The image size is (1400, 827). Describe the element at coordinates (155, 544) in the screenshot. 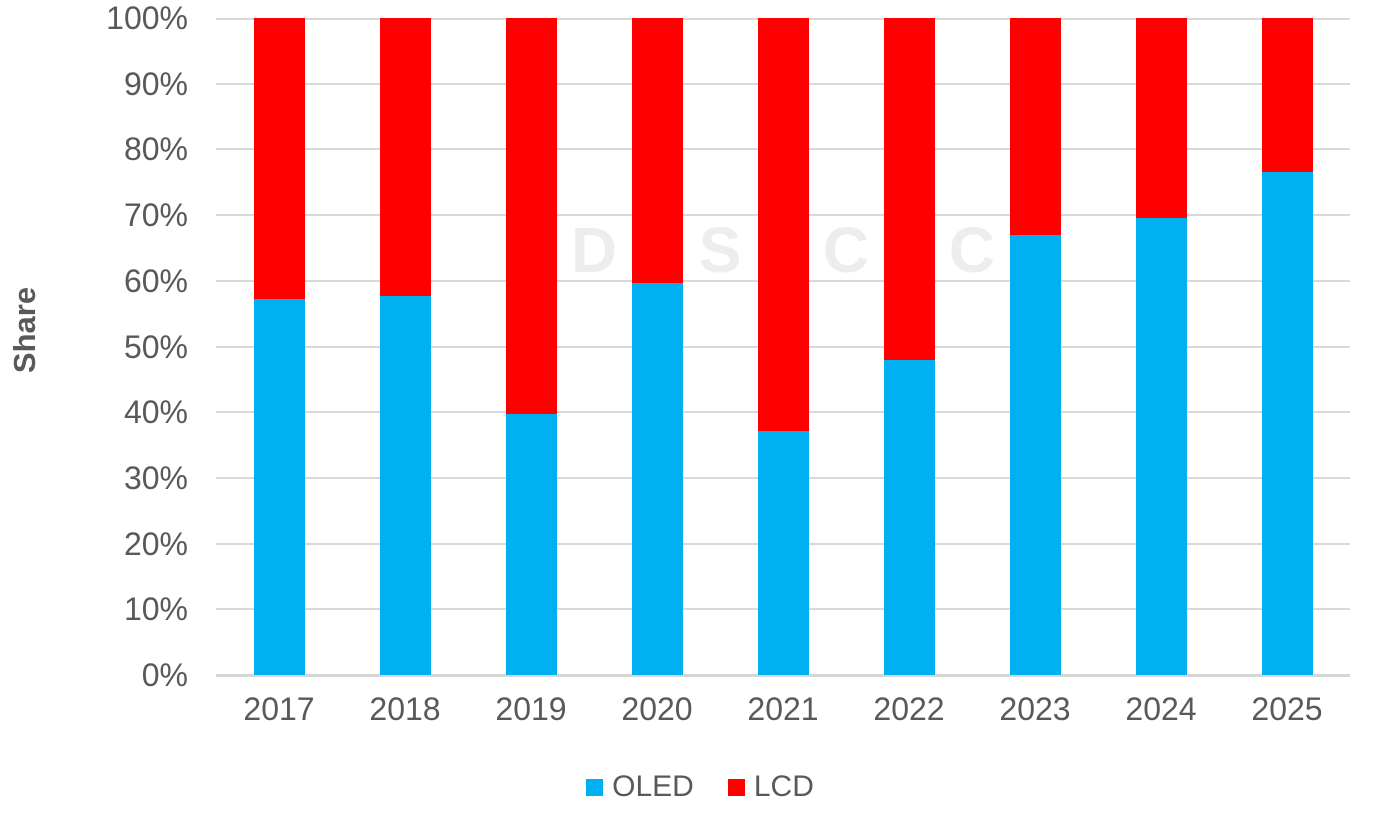

I see `y-tick-label-20: 20%` at that location.